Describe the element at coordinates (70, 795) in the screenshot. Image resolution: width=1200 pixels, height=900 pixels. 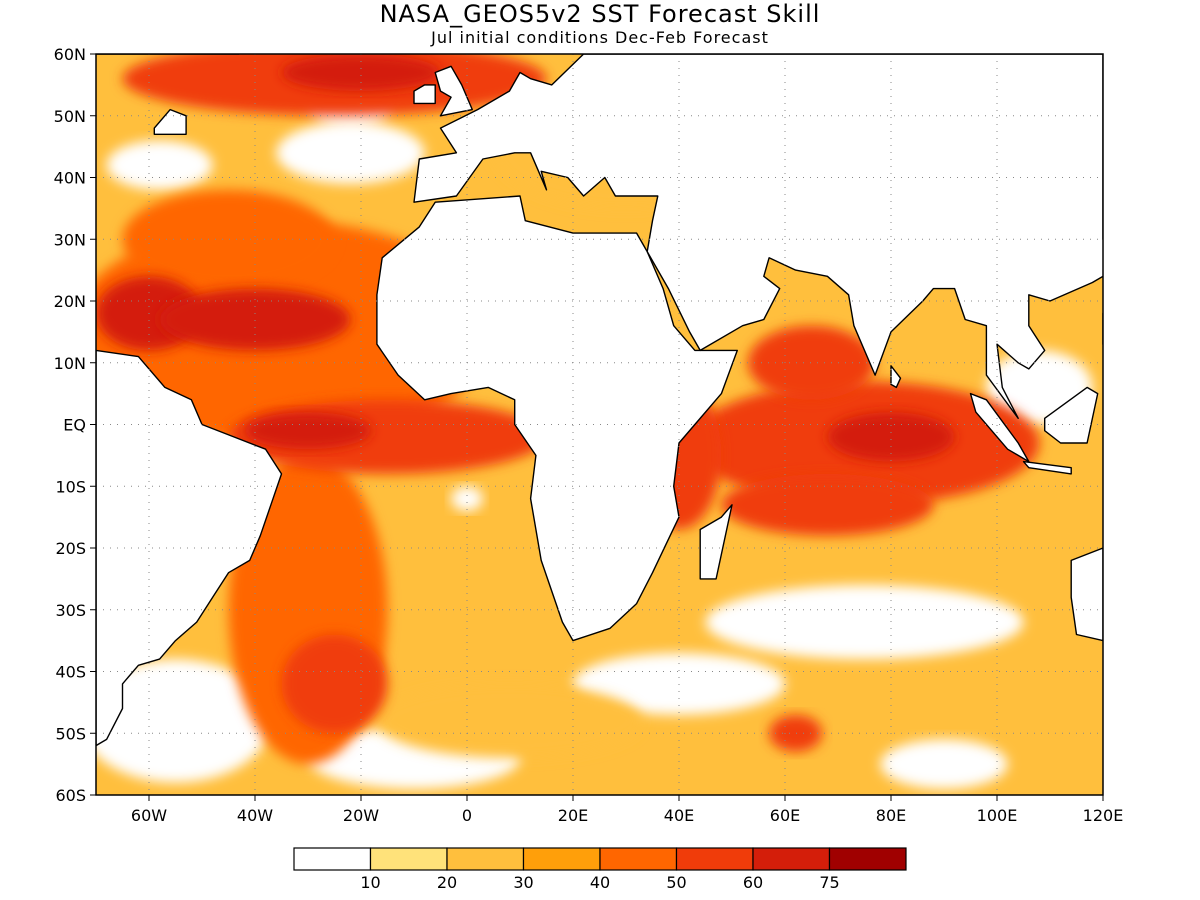
I see `lat-tick-label: 60S` at that location.